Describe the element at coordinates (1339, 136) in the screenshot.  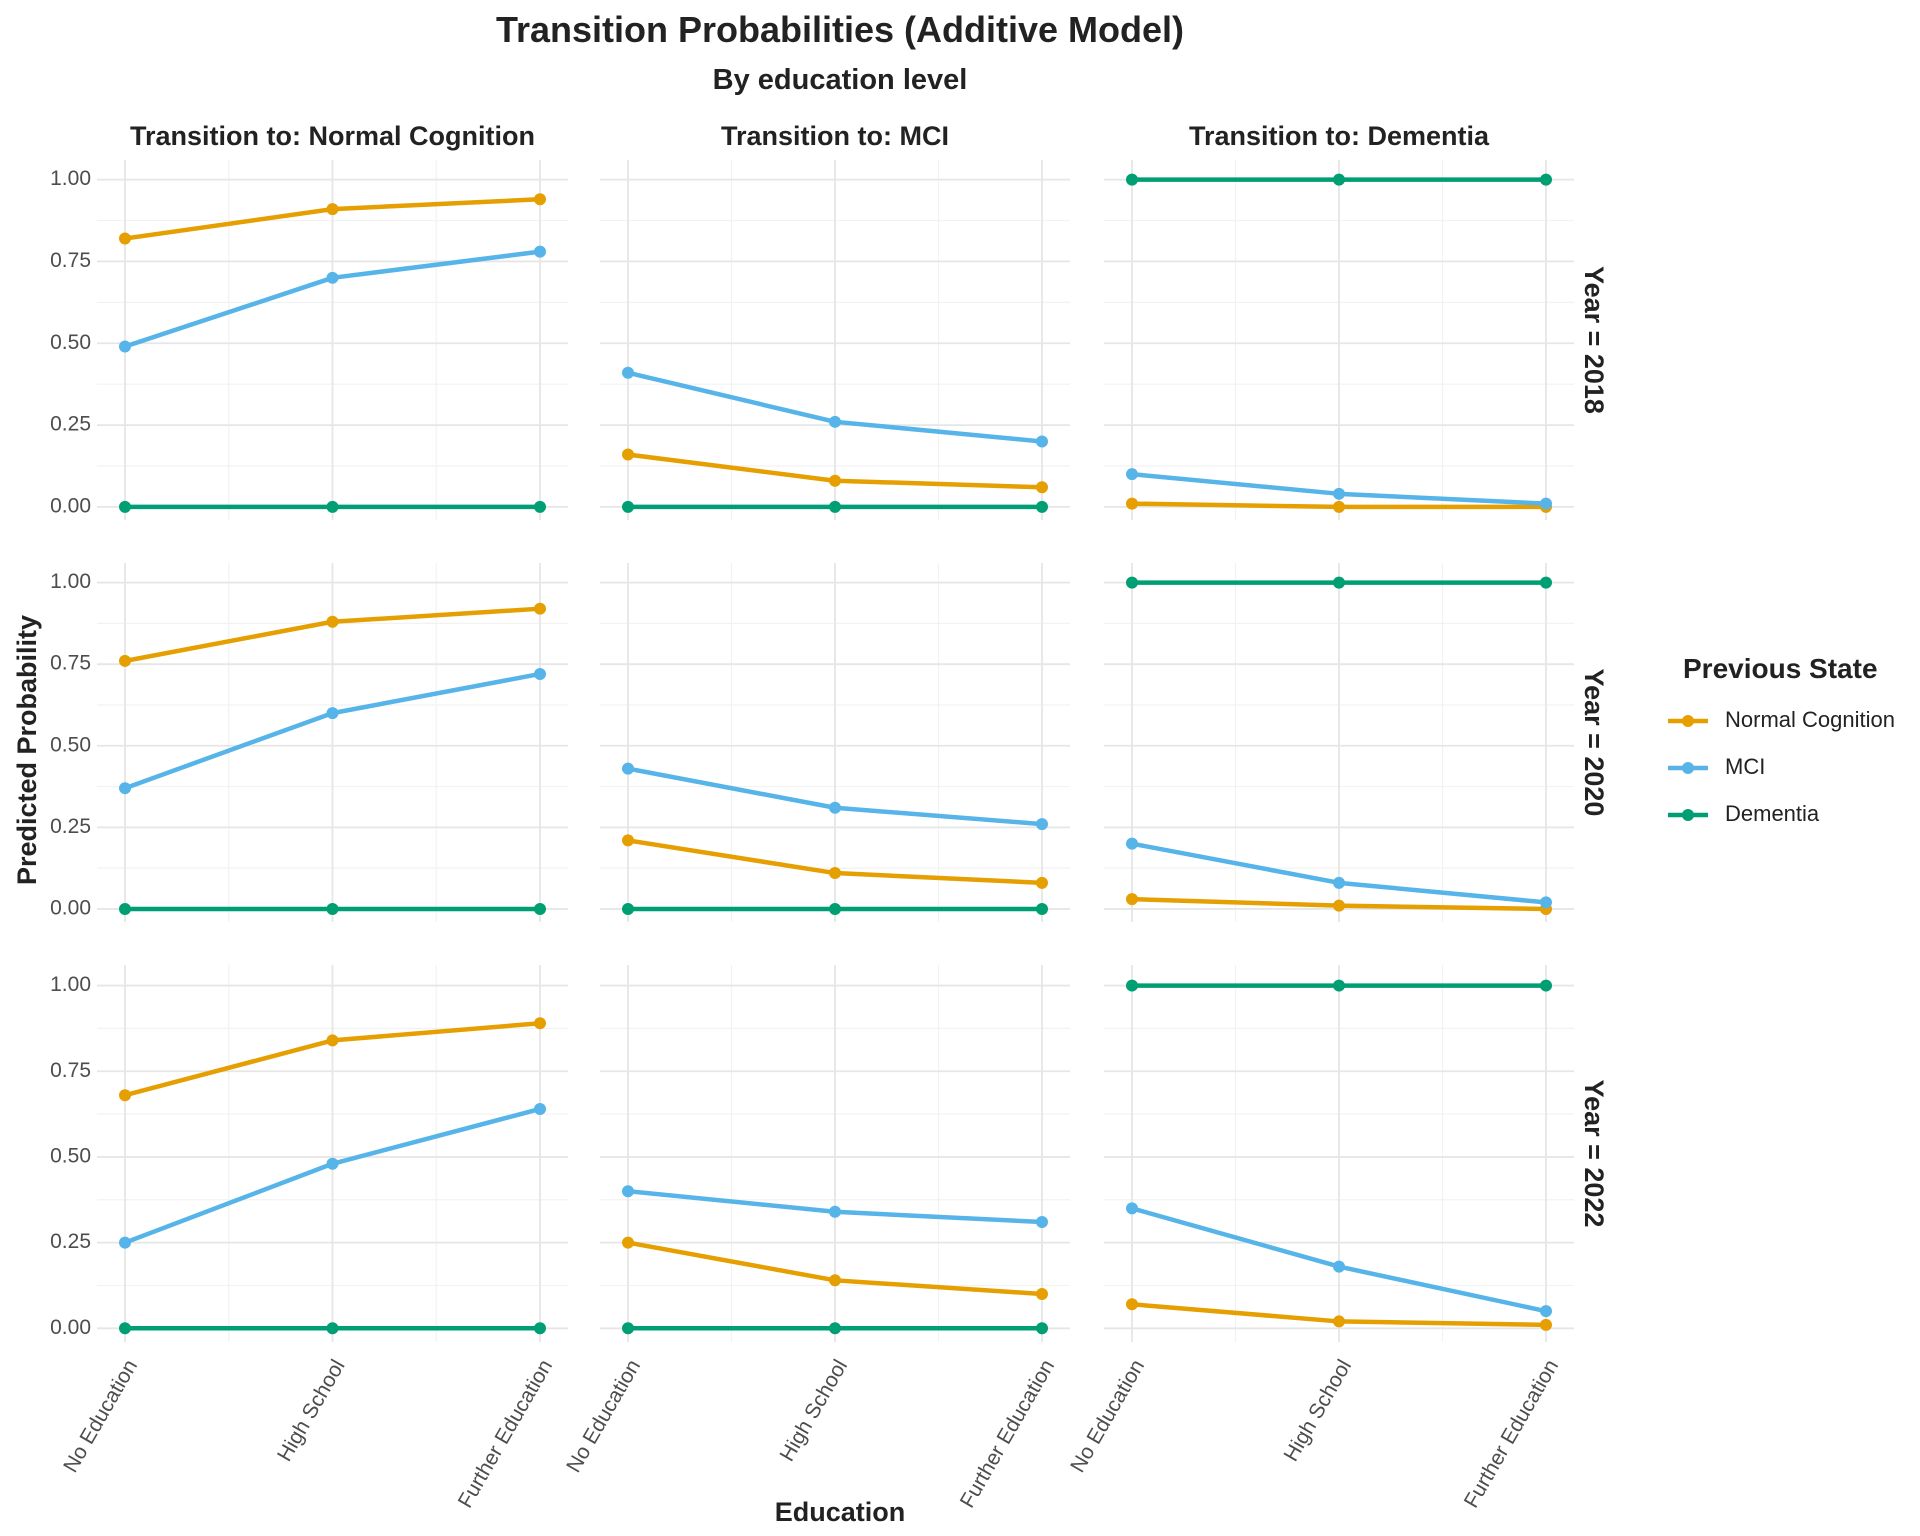
I see `column-strip-transition-to-dementia: Transition to: Dementia` at that location.